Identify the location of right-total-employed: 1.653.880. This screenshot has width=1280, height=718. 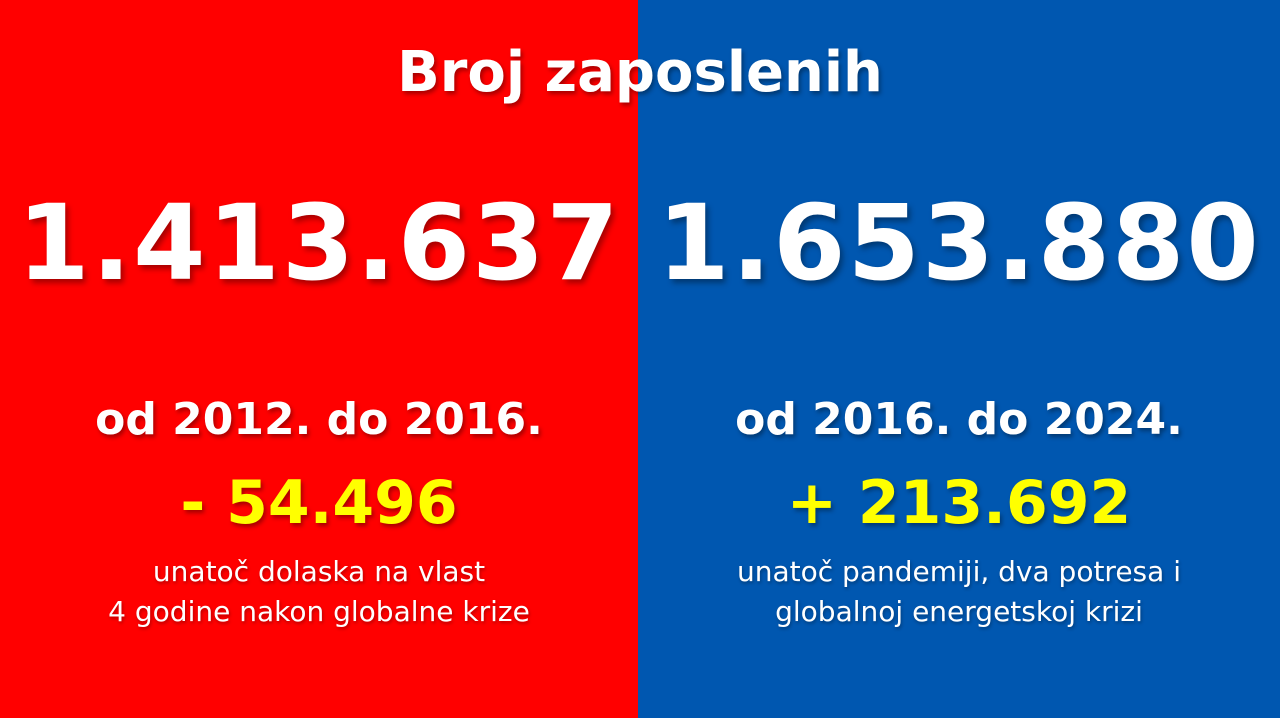
(959, 243).